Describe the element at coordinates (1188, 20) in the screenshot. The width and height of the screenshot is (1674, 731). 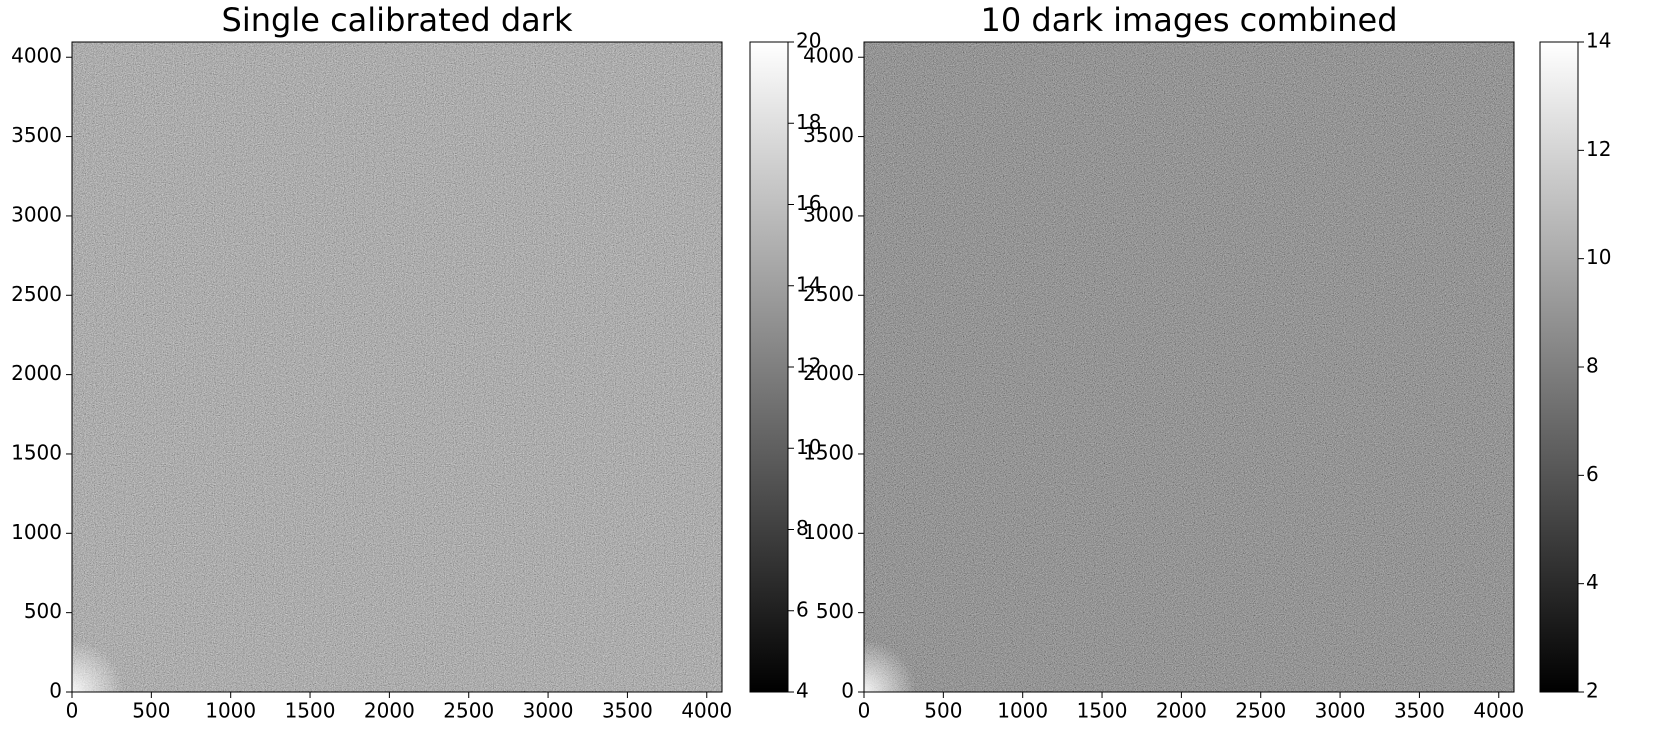
I see `panel-title: 10 dark images combined` at that location.